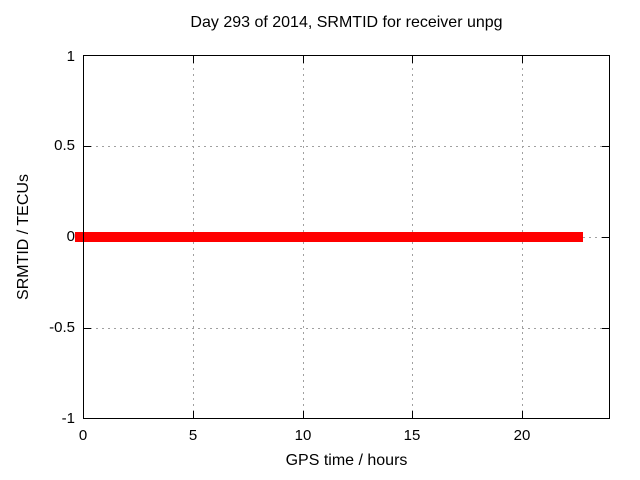  I want to click on gridline-y-0p5, so click(346, 146).